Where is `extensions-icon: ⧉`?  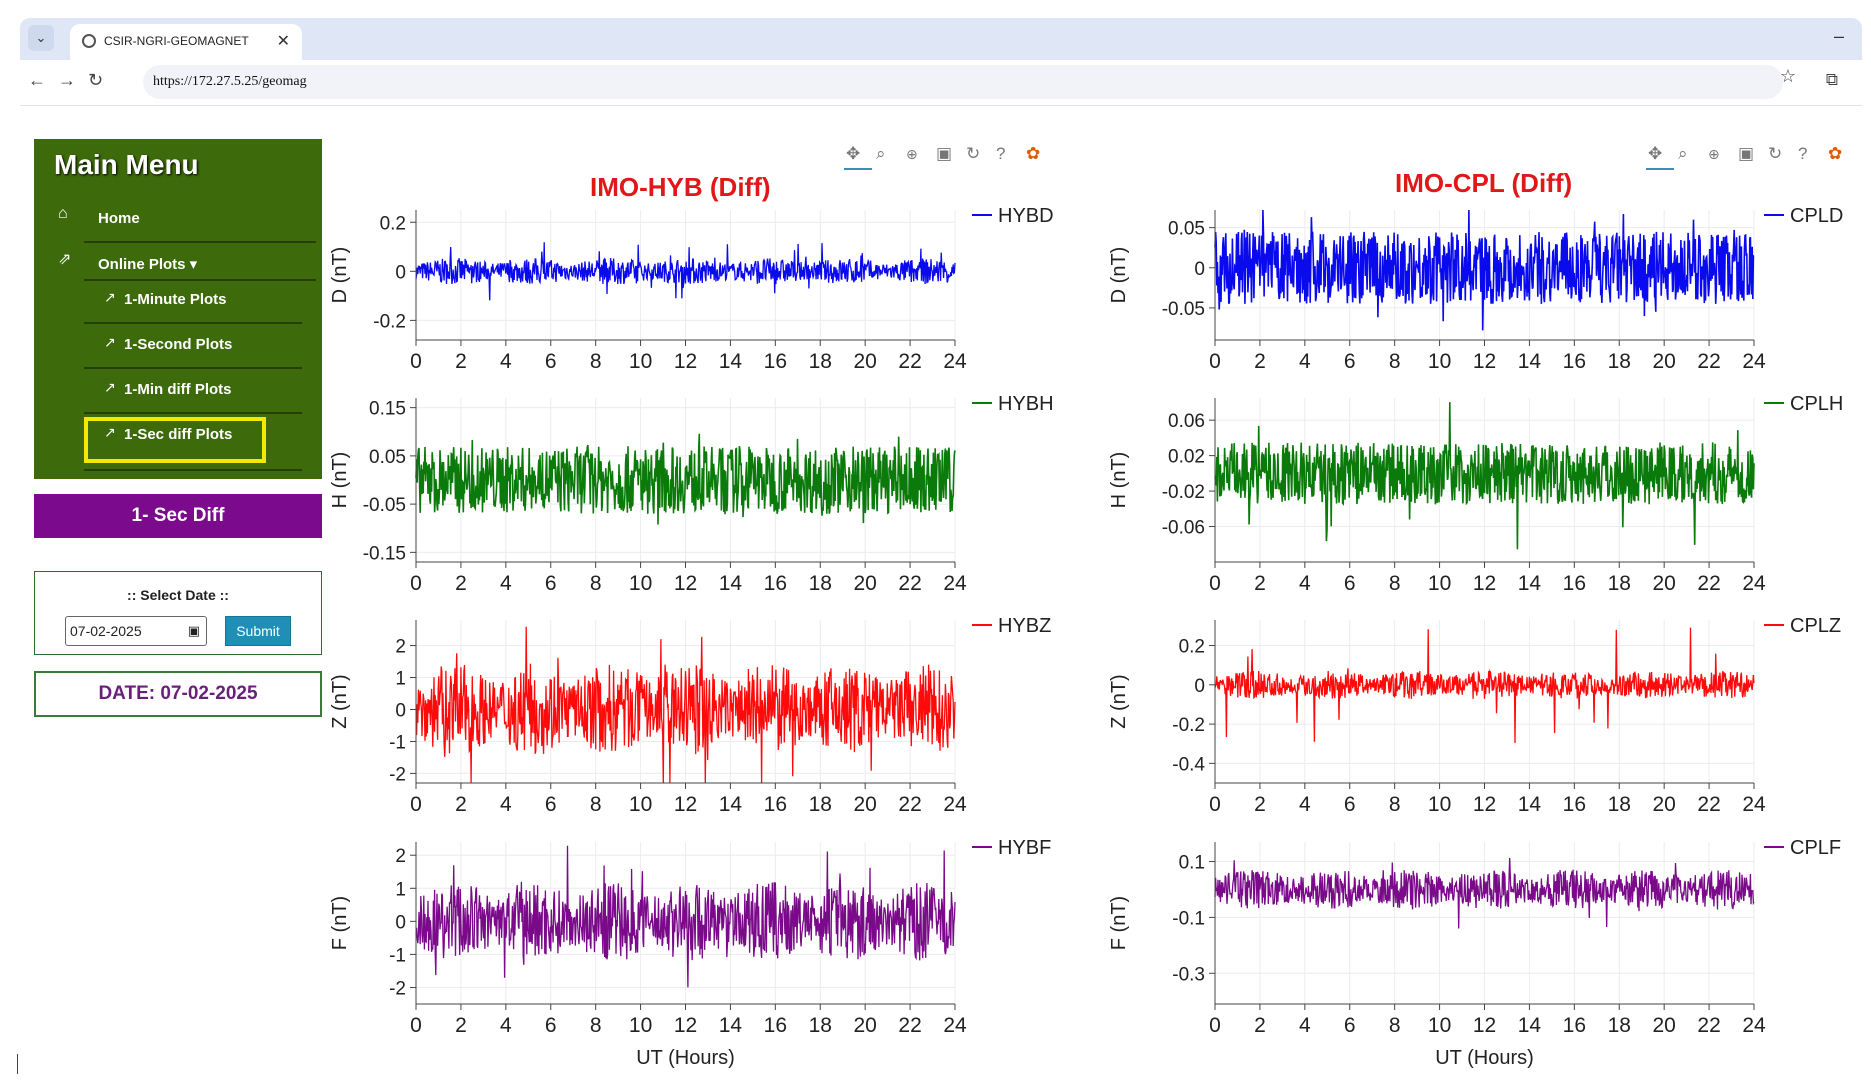
extensions-icon: ⧉ is located at coordinates (1831, 79).